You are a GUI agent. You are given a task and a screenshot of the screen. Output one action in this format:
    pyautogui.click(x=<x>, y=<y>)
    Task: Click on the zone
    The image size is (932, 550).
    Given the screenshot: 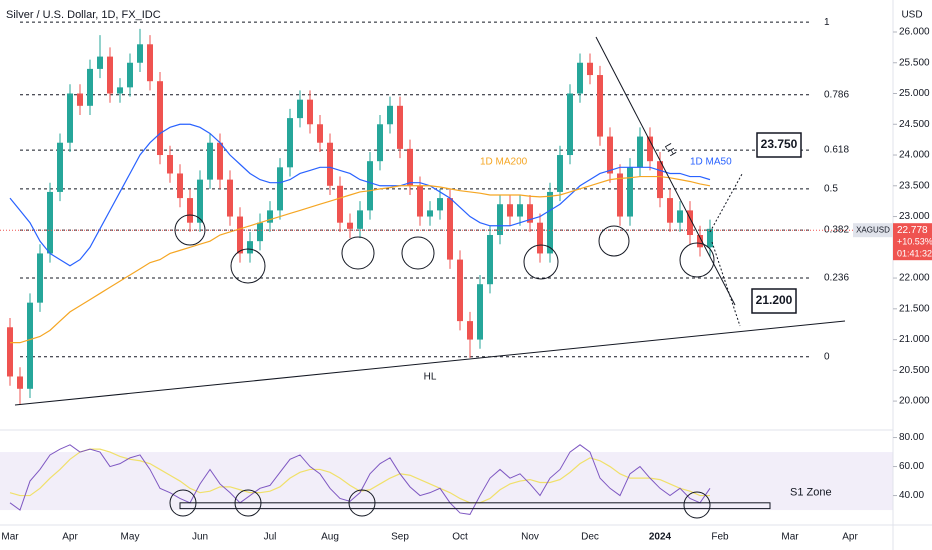 What is the action you would take?
    pyautogui.click(x=475, y=506)
    